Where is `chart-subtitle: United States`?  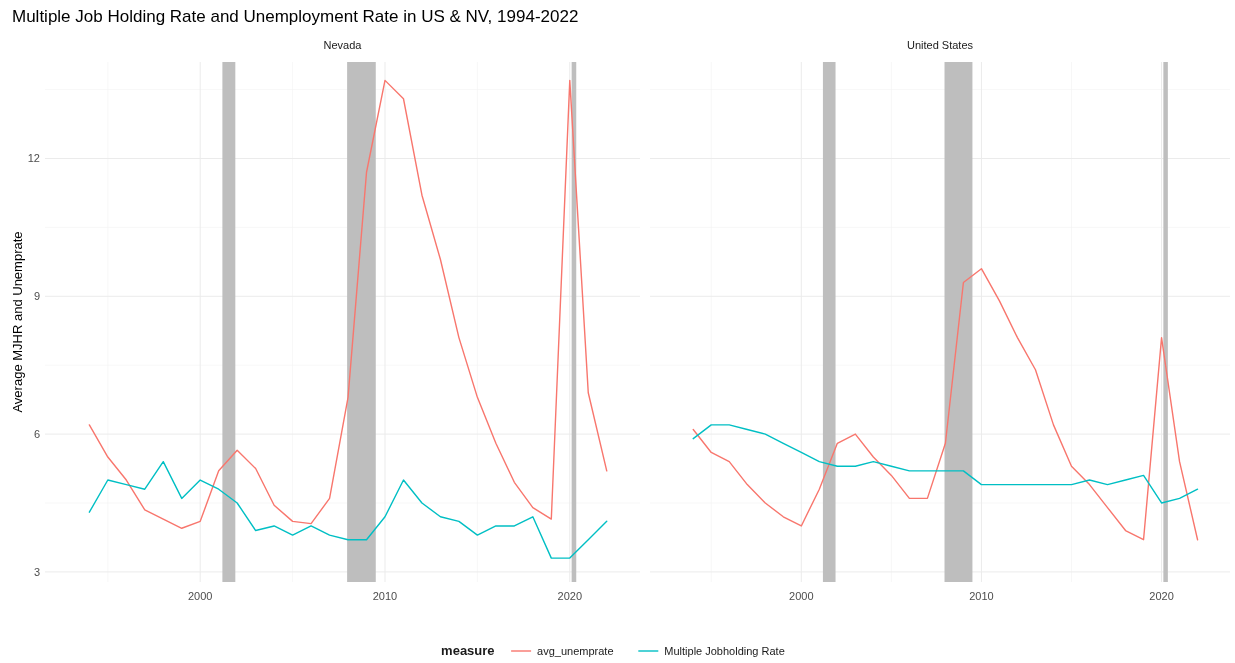
chart-subtitle: United States is located at coordinates (940, 45).